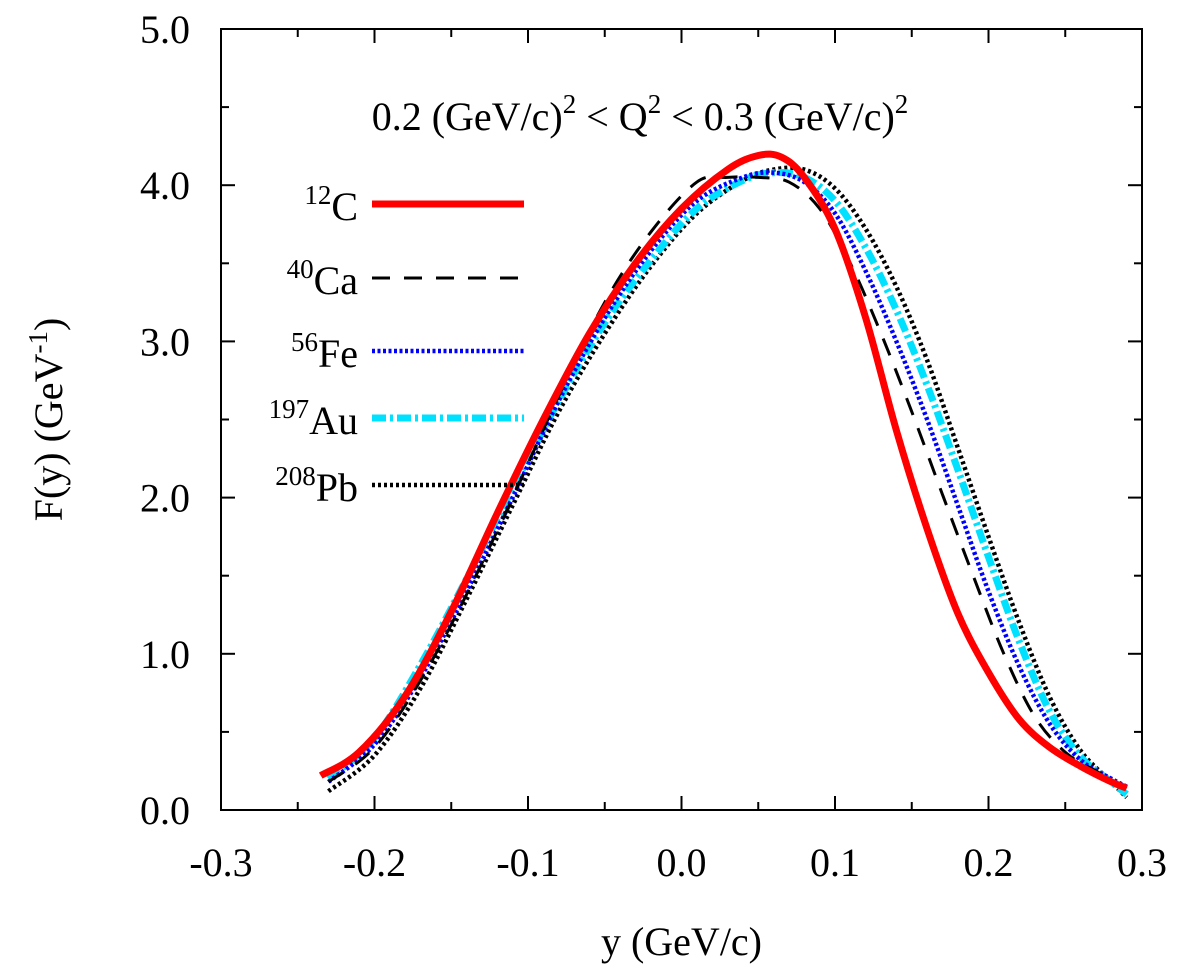 The image size is (1183, 973). I want to click on y-tick-label: 1.0, so click(165, 654).